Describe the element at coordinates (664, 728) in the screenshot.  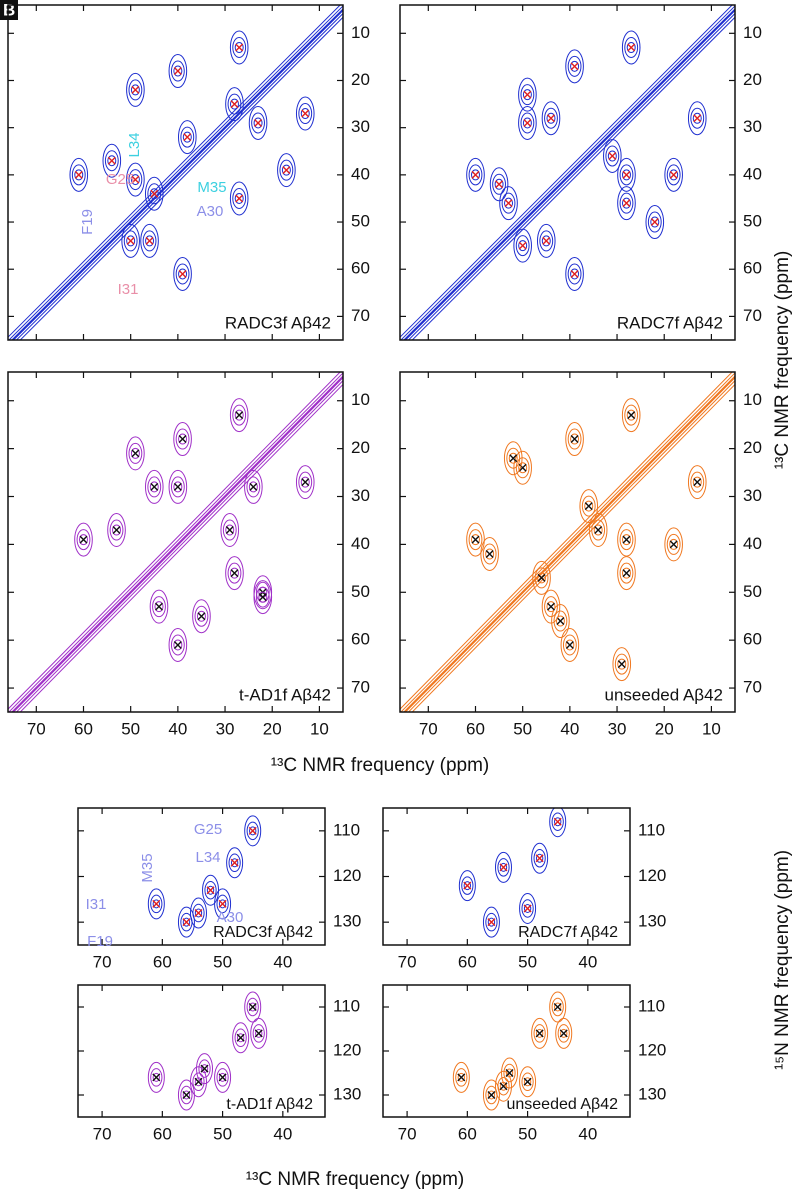
I see `x-tick-label: 20` at that location.